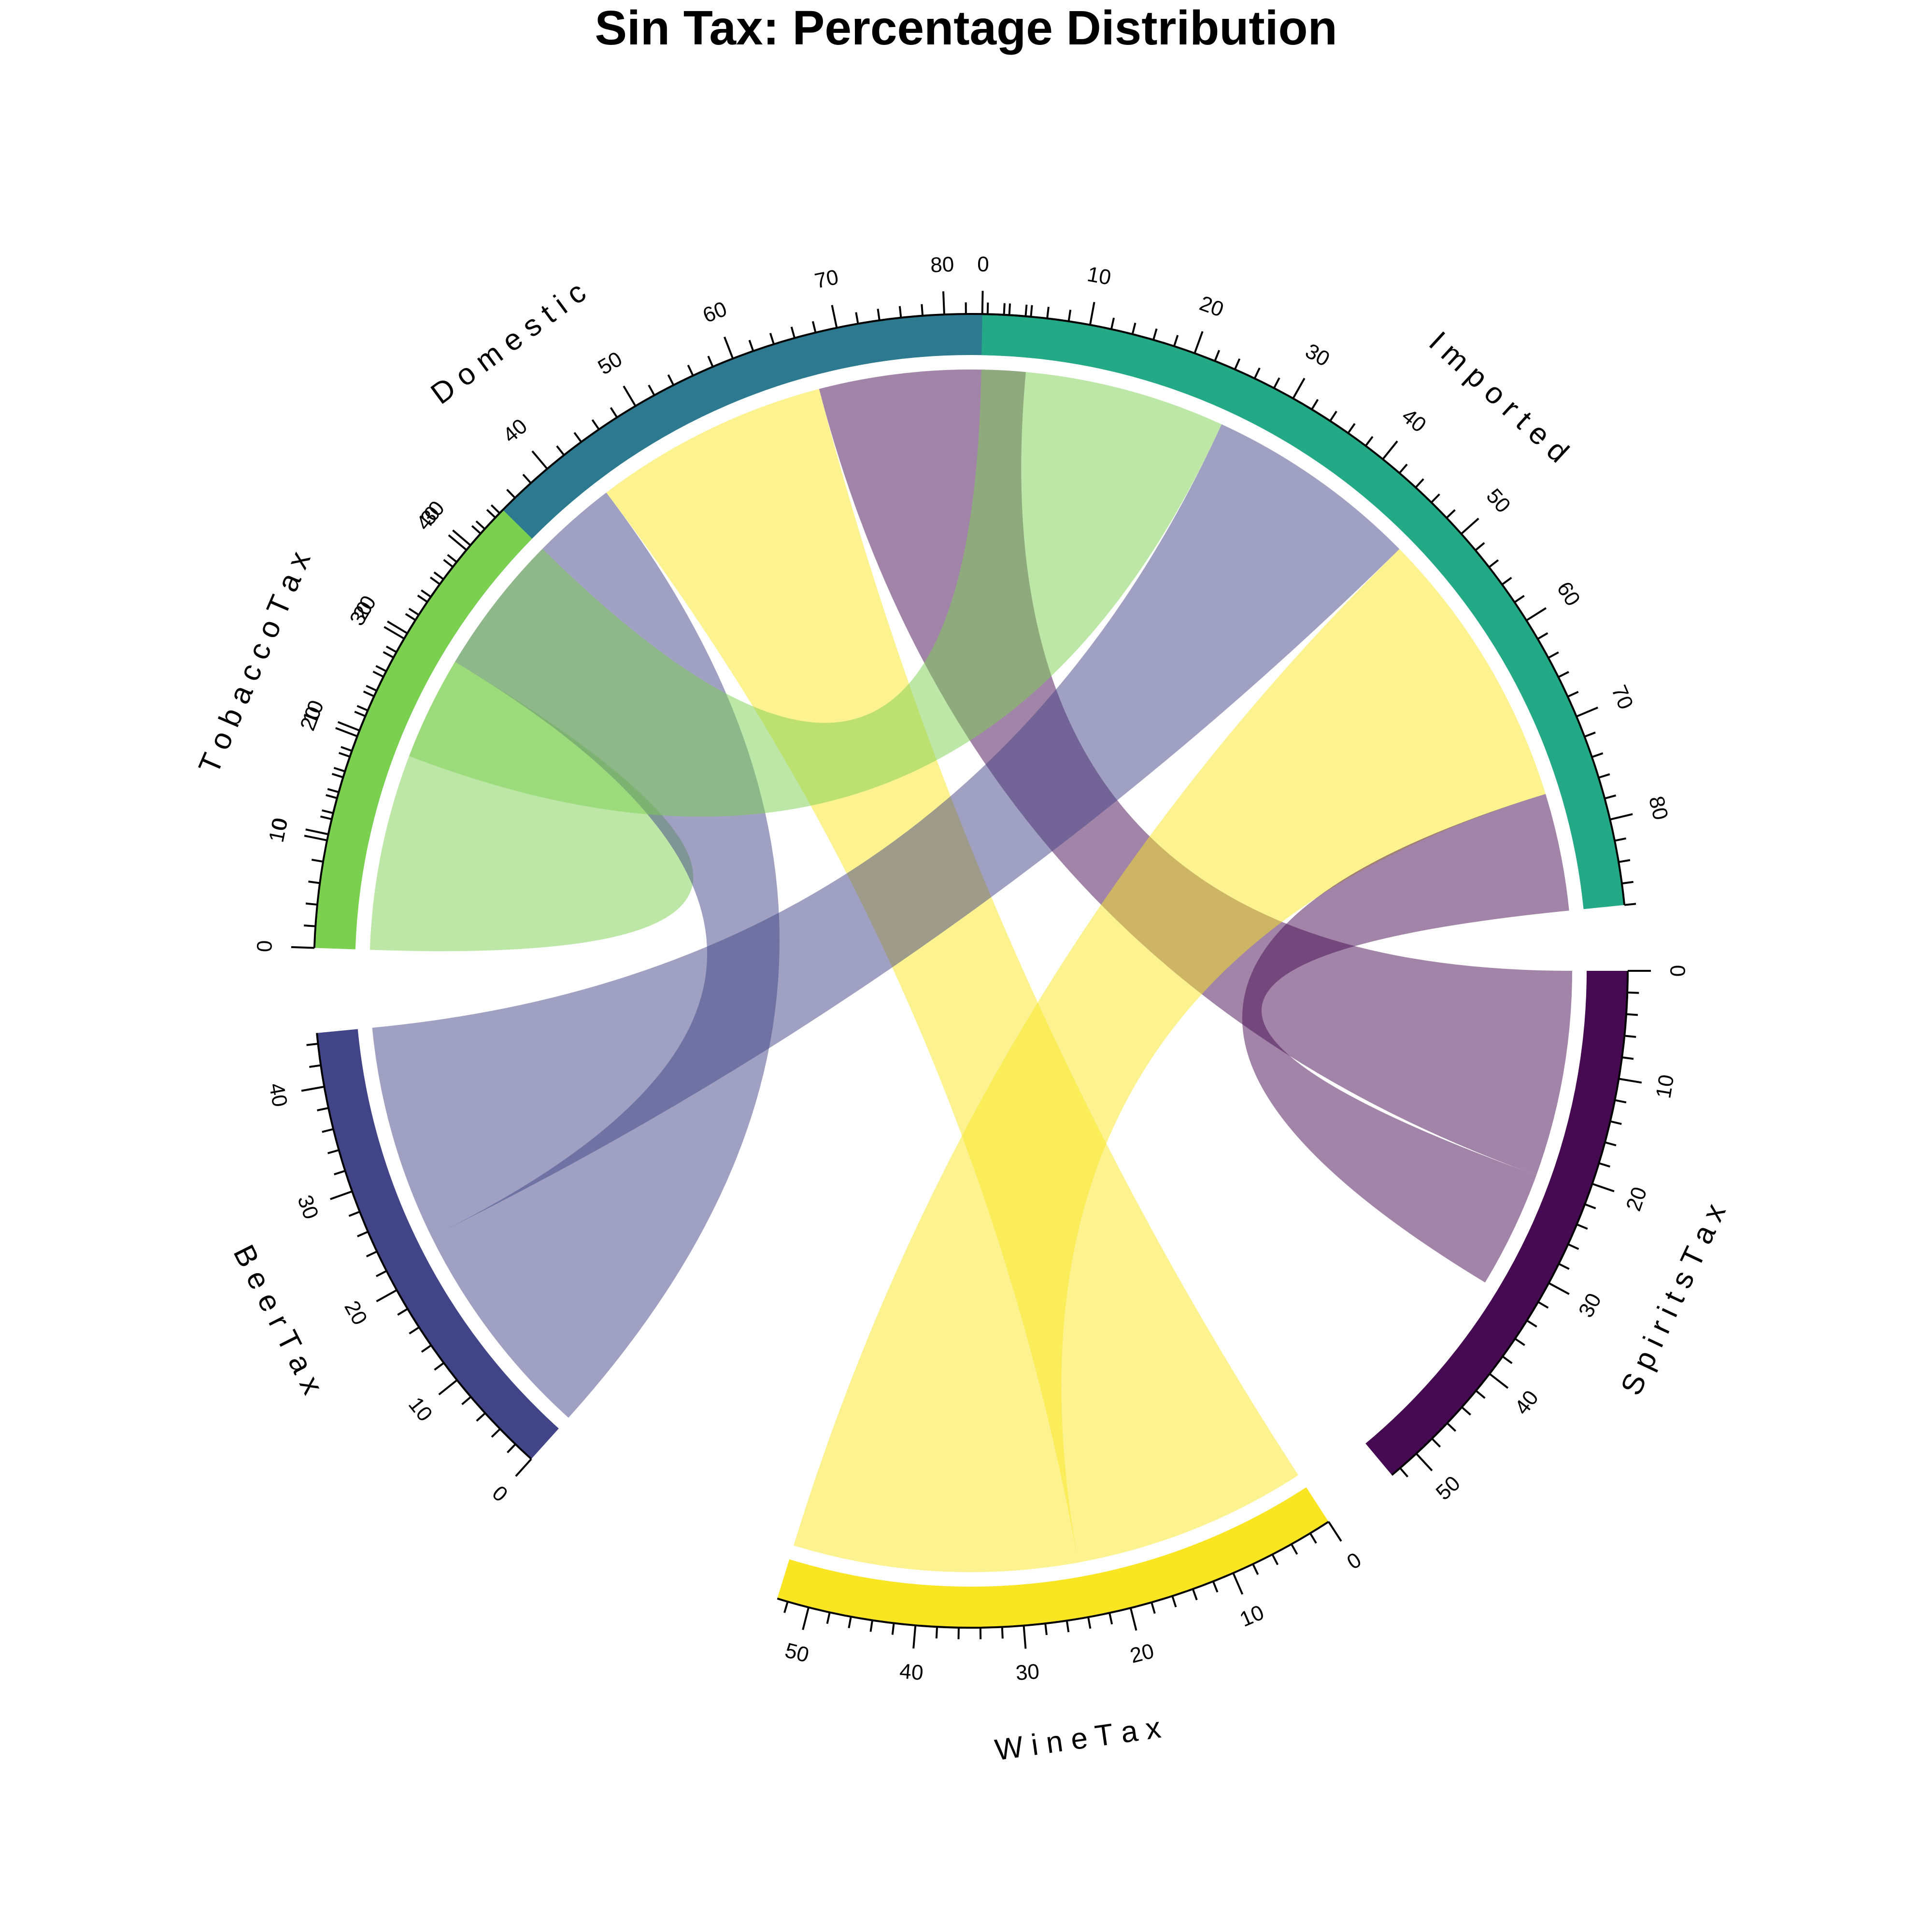 The image size is (1932, 1932). What do you see at coordinates (815, 593) in the screenshot?
I see `link-imported-to-tobacco-tax` at bounding box center [815, 593].